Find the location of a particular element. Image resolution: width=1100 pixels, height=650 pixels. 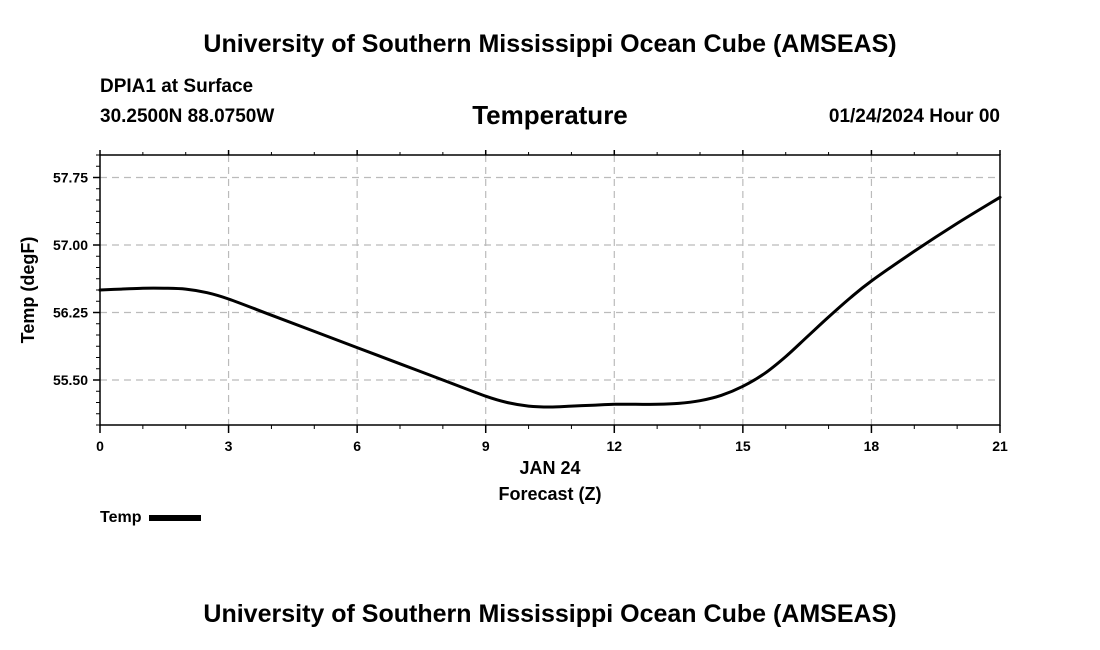

x-tick-label: 6 is located at coordinates (357, 446).